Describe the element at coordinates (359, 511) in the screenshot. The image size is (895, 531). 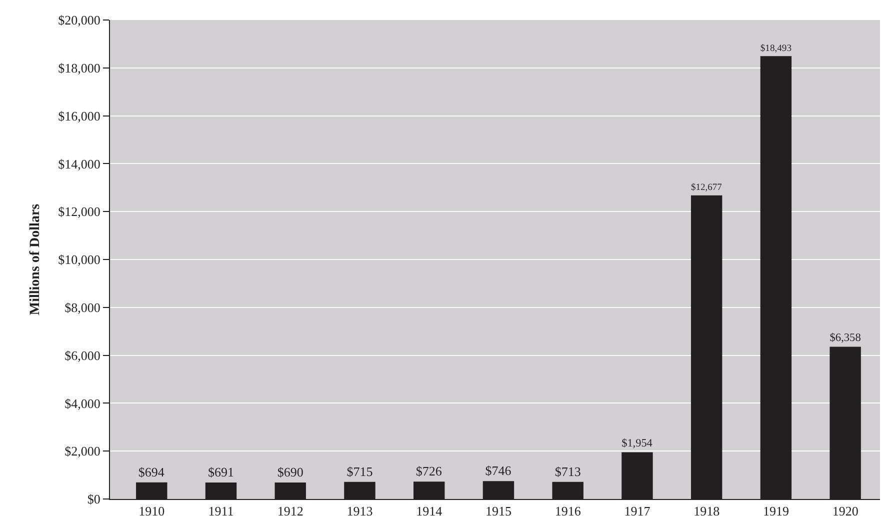
I see `x-tick-label: 1913` at that location.